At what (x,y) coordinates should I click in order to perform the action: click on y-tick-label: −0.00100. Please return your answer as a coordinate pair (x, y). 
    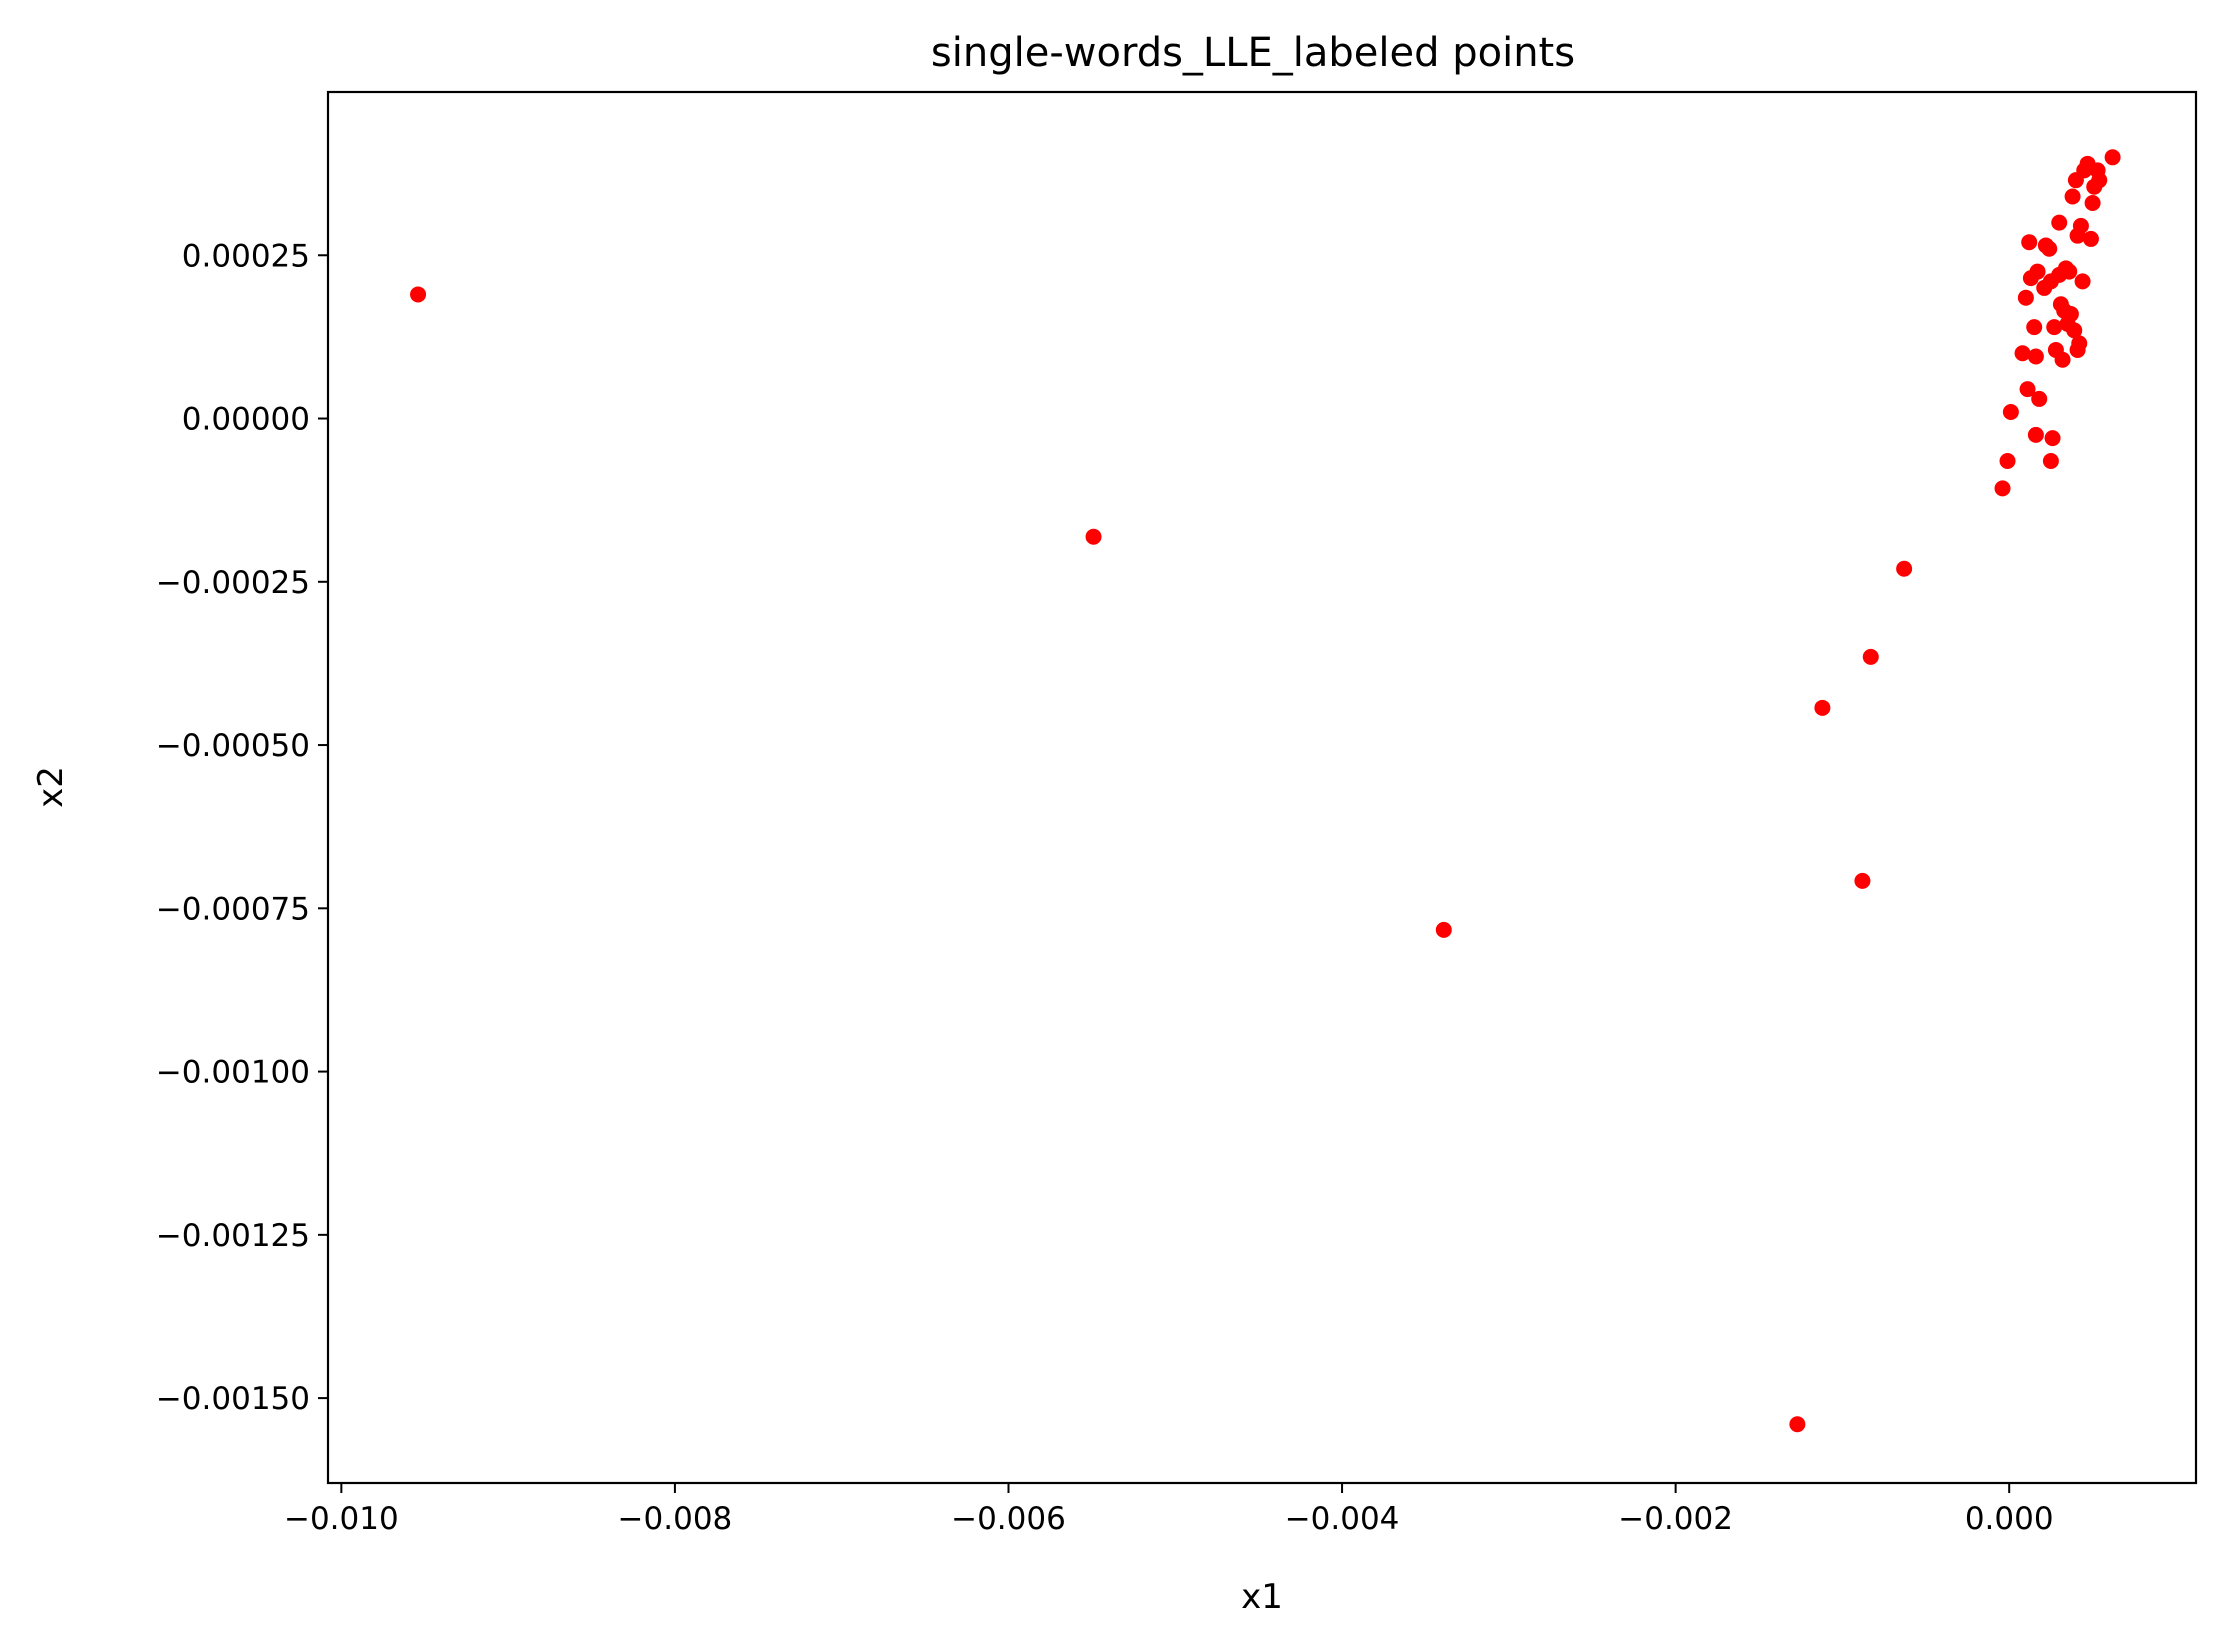
    Looking at the image, I should click on (233, 1073).